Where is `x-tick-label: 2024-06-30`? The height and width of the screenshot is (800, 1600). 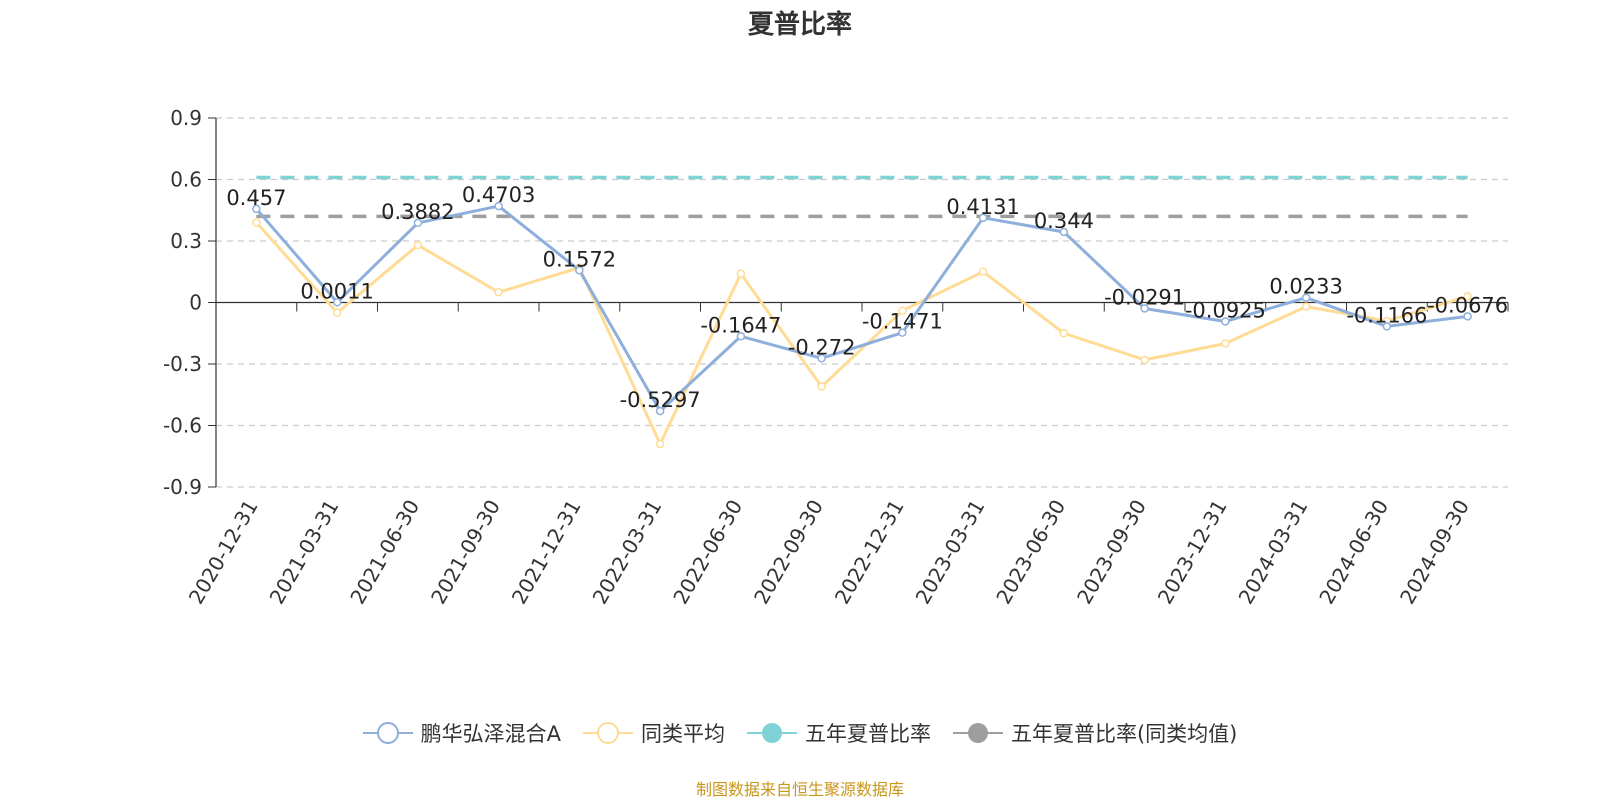 x-tick-label: 2024-06-30 is located at coordinates (1353, 552).